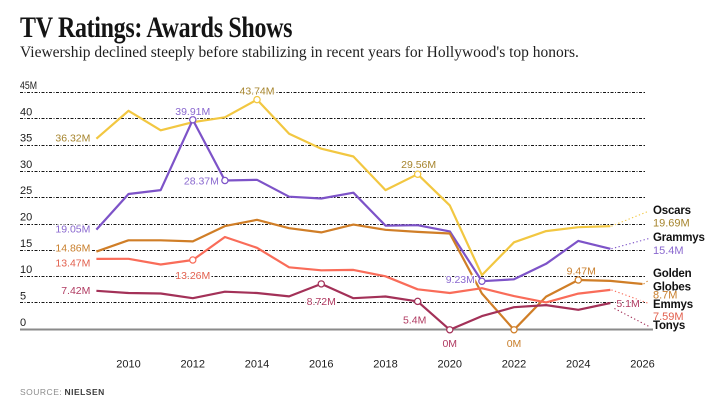  I want to click on source-prefix: SOURCE:, so click(41, 392).